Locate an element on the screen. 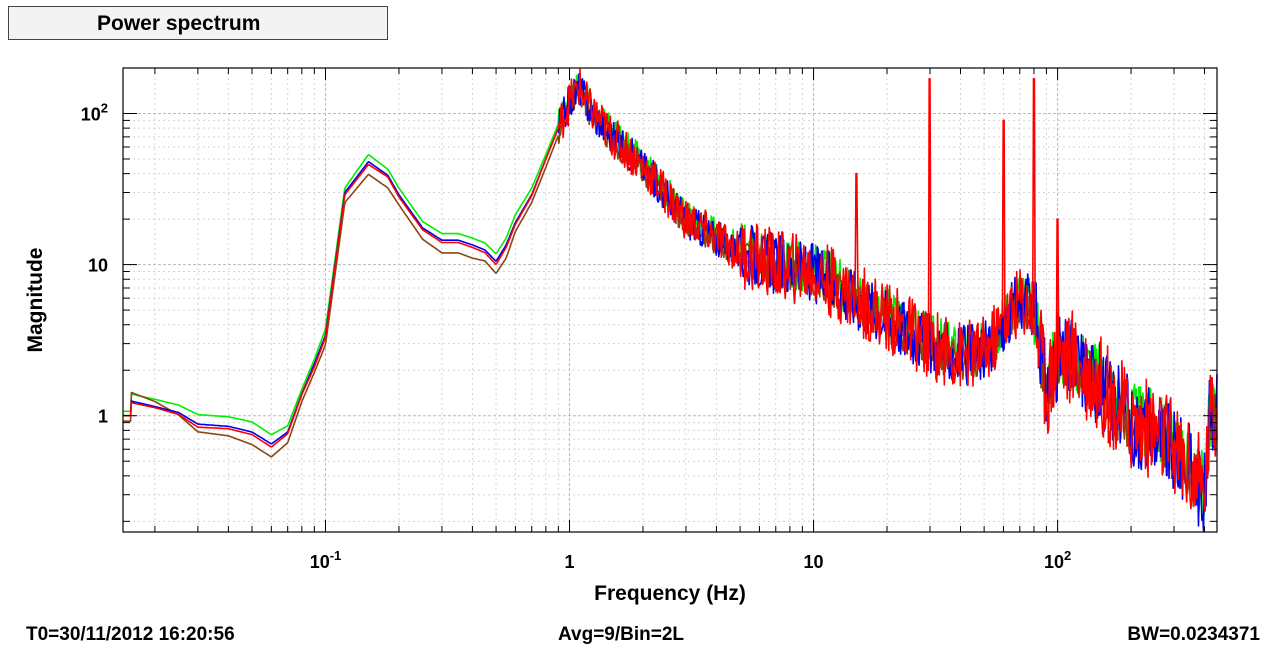  chart-title: Power spectrum is located at coordinates (179, 23).